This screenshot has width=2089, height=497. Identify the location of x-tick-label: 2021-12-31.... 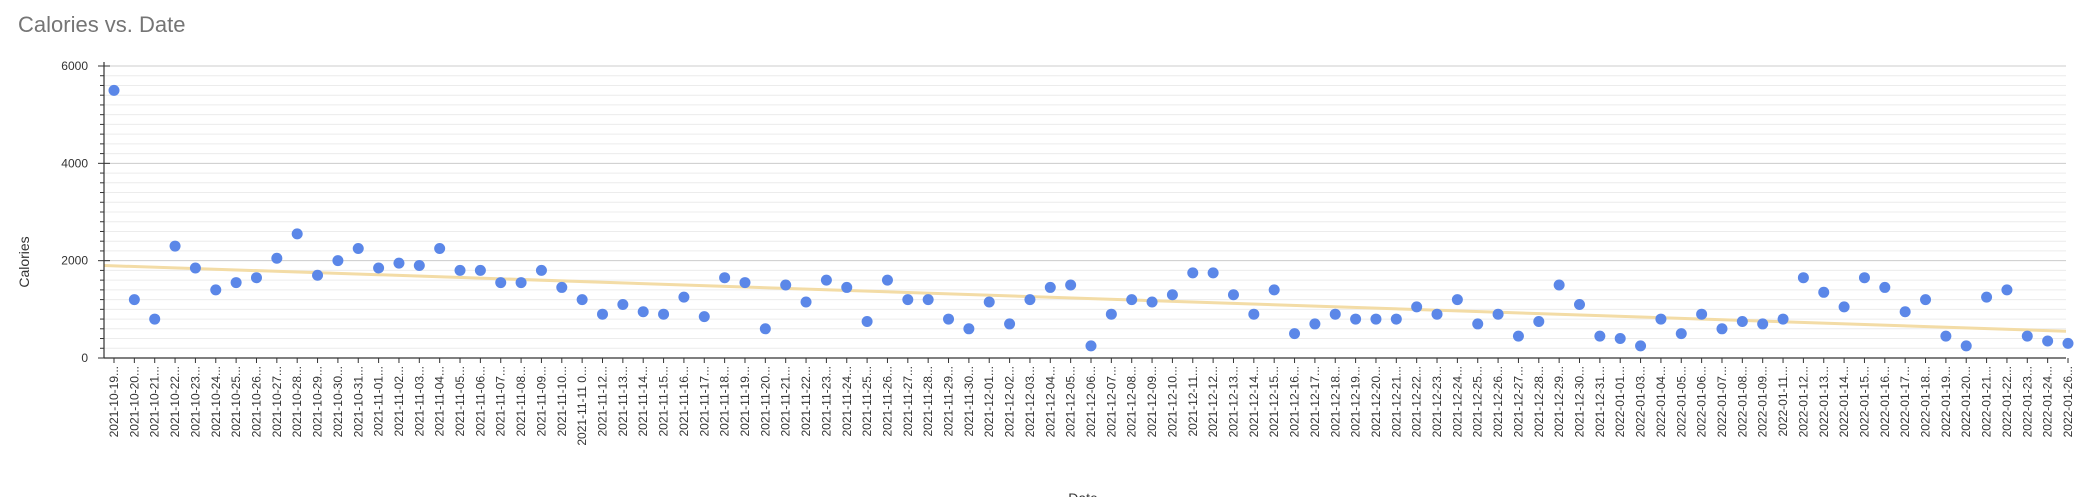
(1600, 401).